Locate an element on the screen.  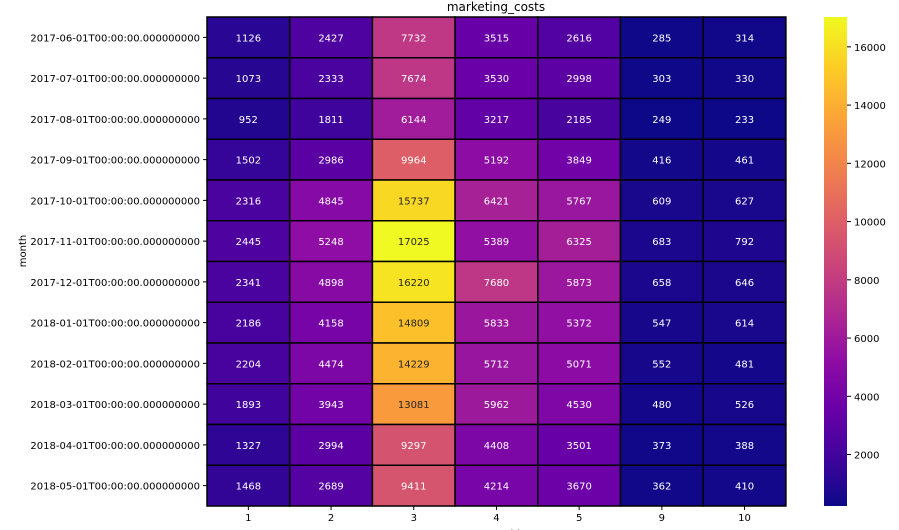
cell-value-label: 552 is located at coordinates (661, 364).